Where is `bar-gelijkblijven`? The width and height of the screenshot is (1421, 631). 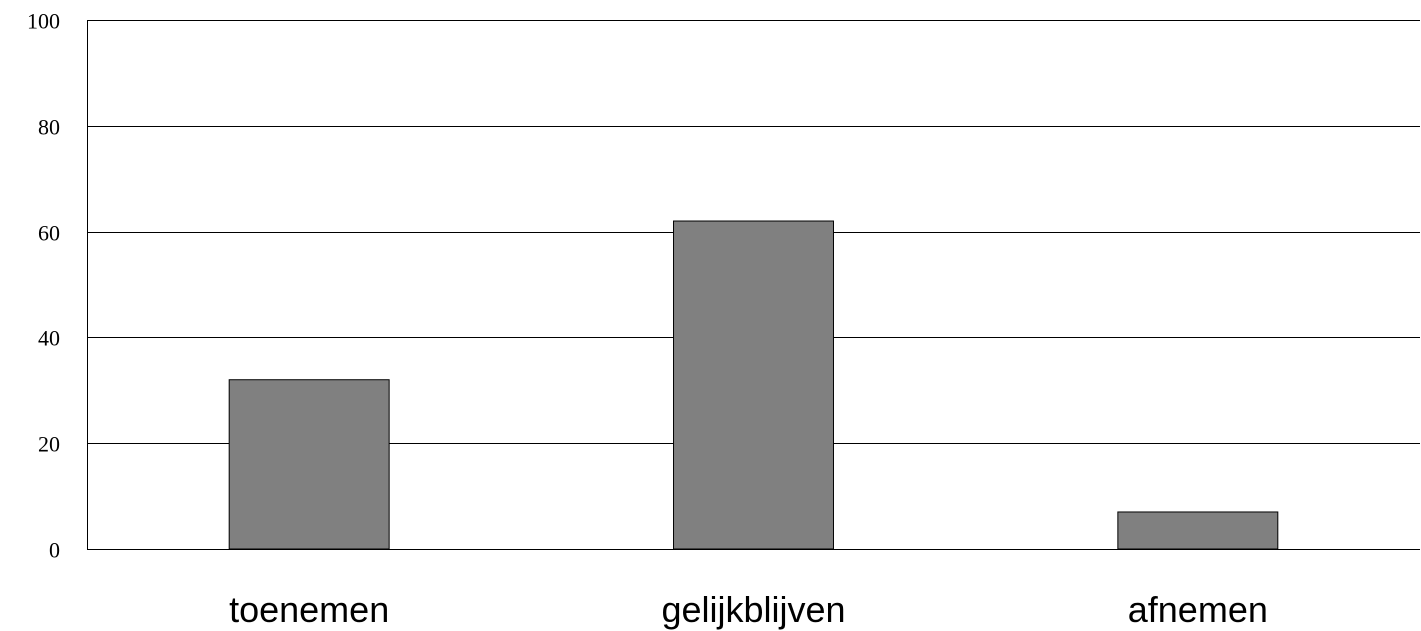 bar-gelijkblijven is located at coordinates (753, 385).